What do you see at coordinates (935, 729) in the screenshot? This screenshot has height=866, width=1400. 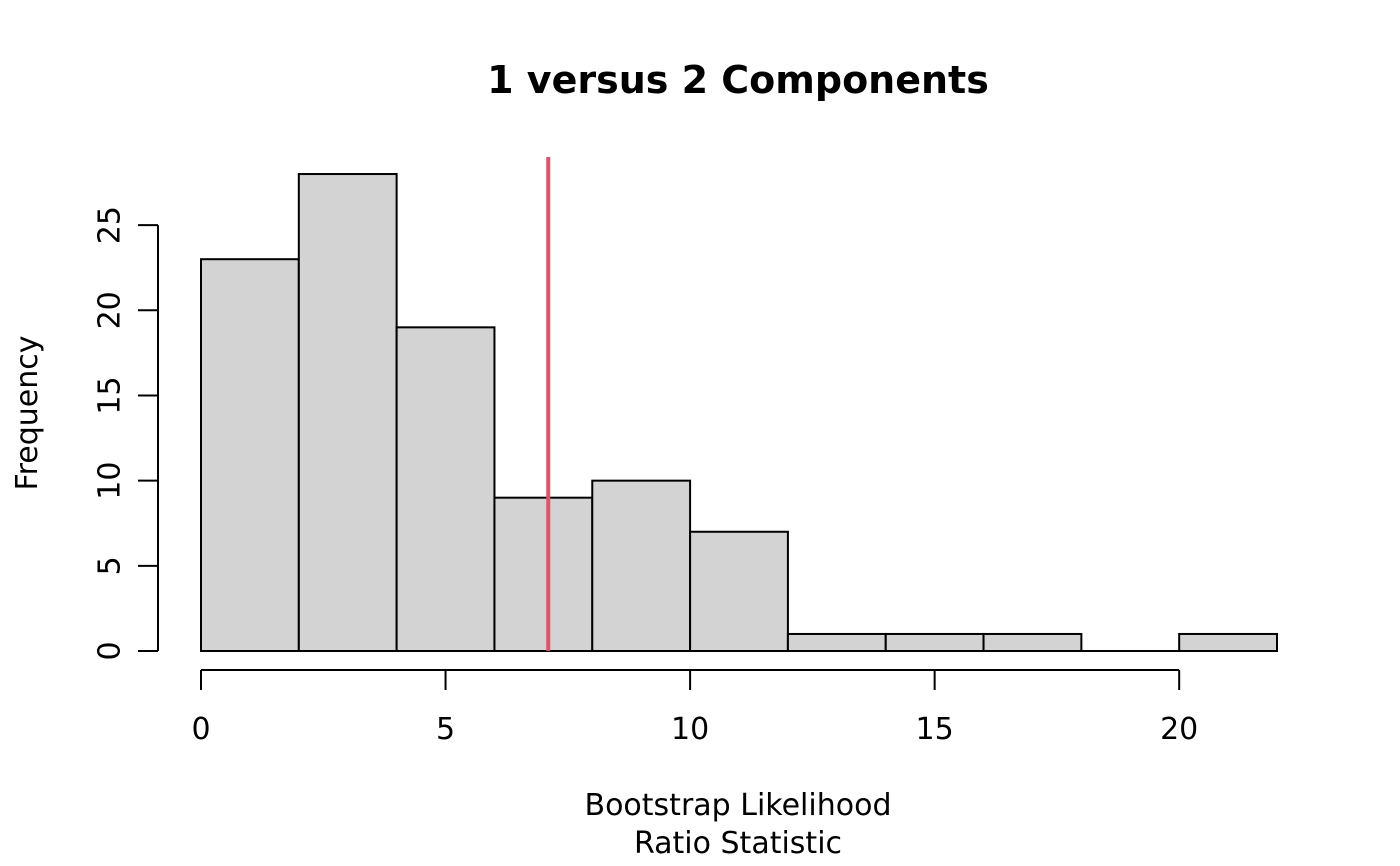 I see `x-tick-label: 15` at bounding box center [935, 729].